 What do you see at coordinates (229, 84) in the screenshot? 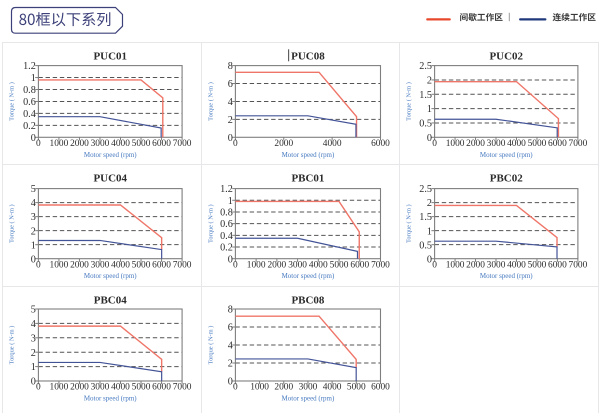
I see `svg-text: 6` at bounding box center [229, 84].